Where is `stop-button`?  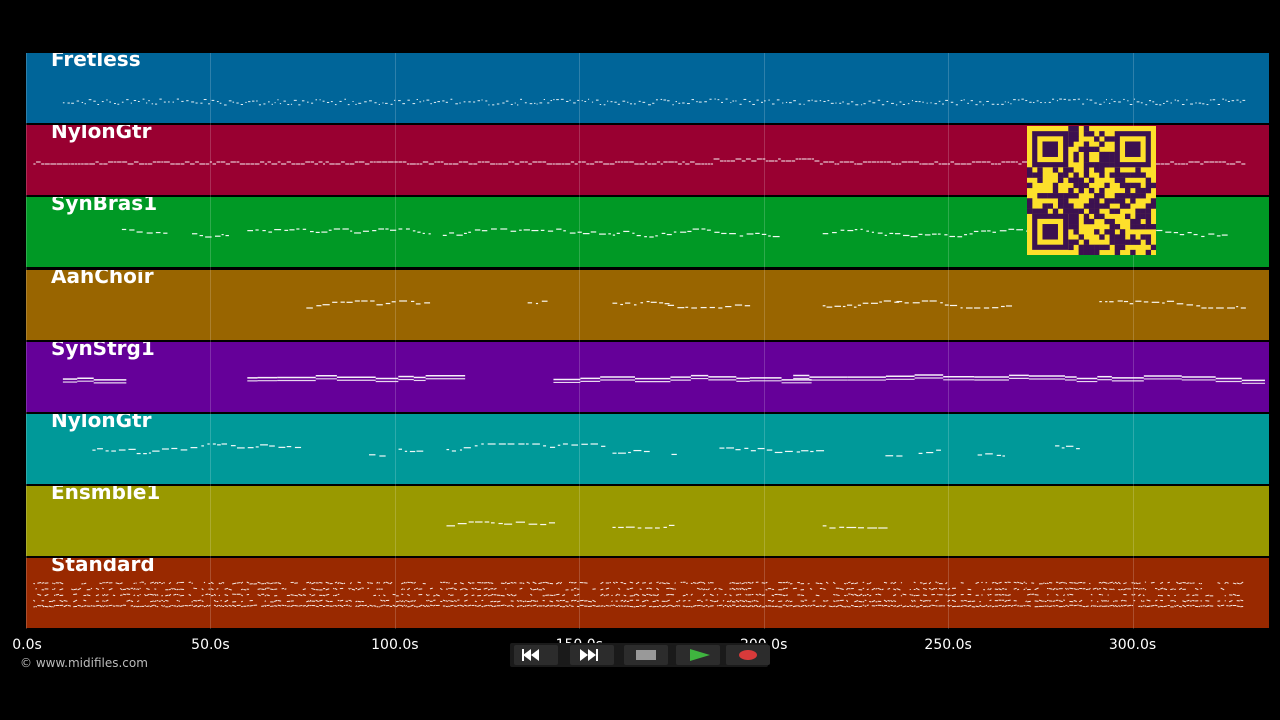
stop-button is located at coordinates (646, 655).